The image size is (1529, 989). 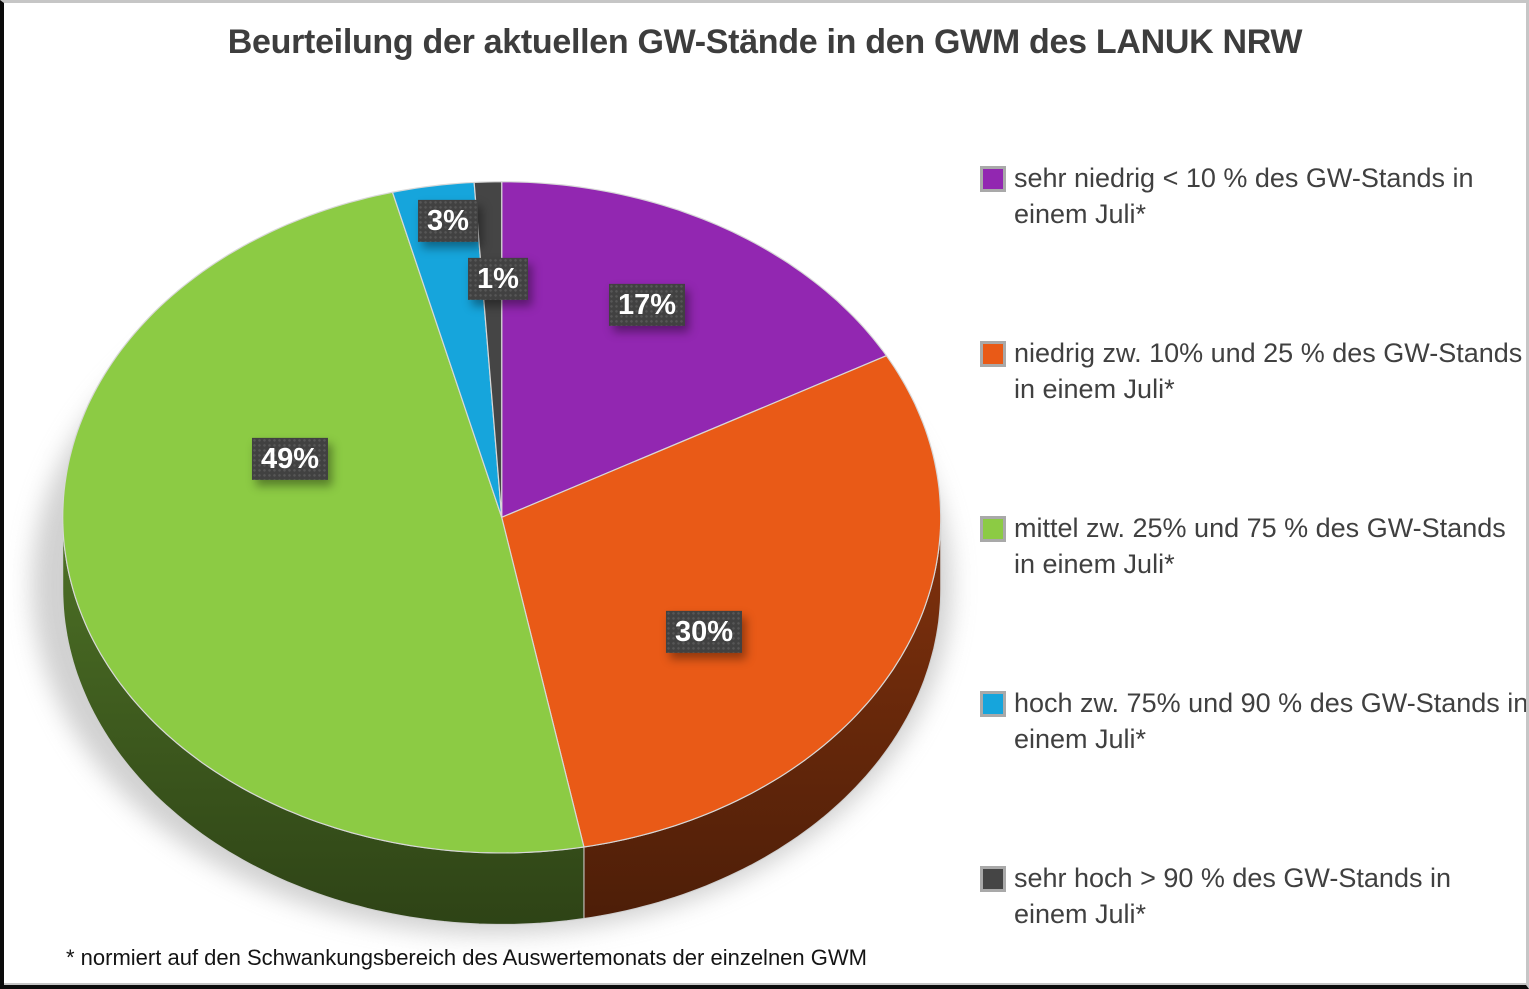 I want to click on pie-slice-niedrig, so click(x=721, y=601).